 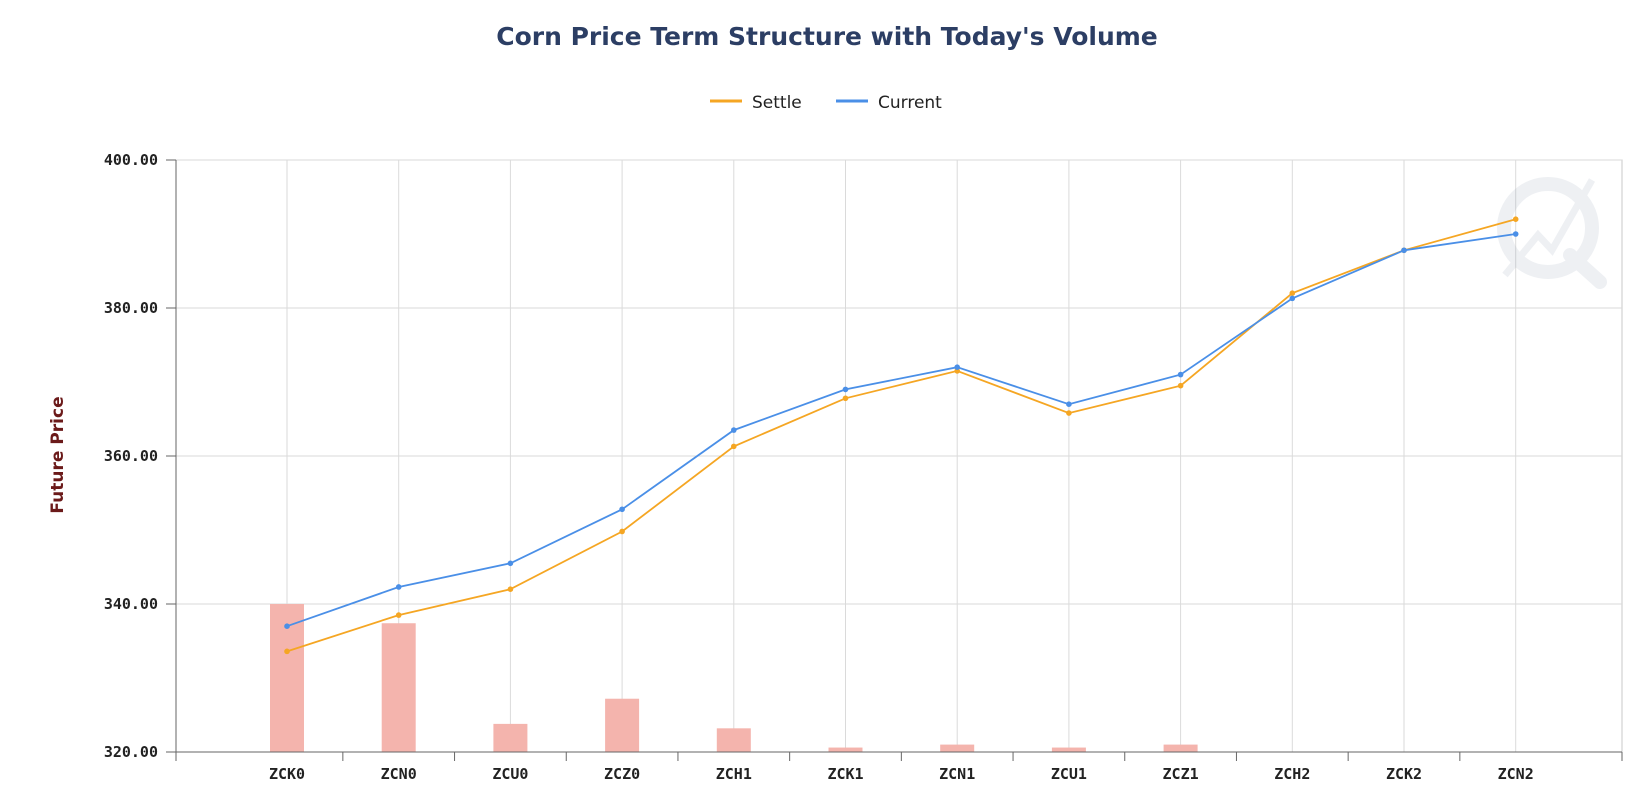 What do you see at coordinates (58, 454) in the screenshot?
I see `y-axis-title: Future Price` at bounding box center [58, 454].